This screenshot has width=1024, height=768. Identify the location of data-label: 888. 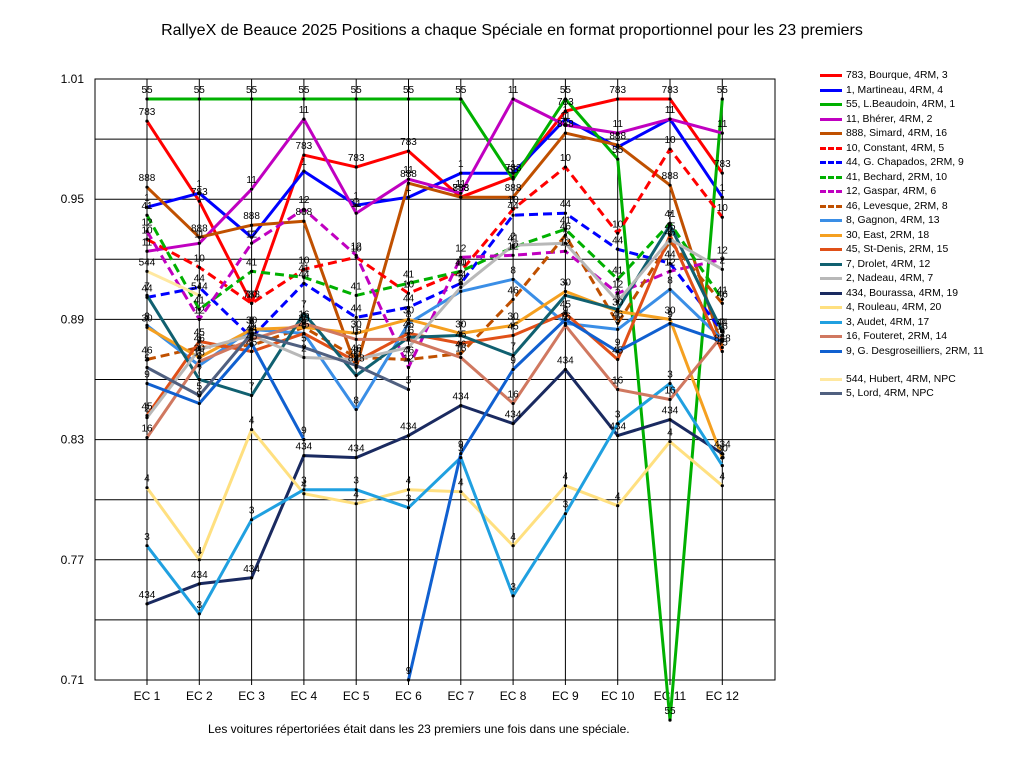
(304, 212).